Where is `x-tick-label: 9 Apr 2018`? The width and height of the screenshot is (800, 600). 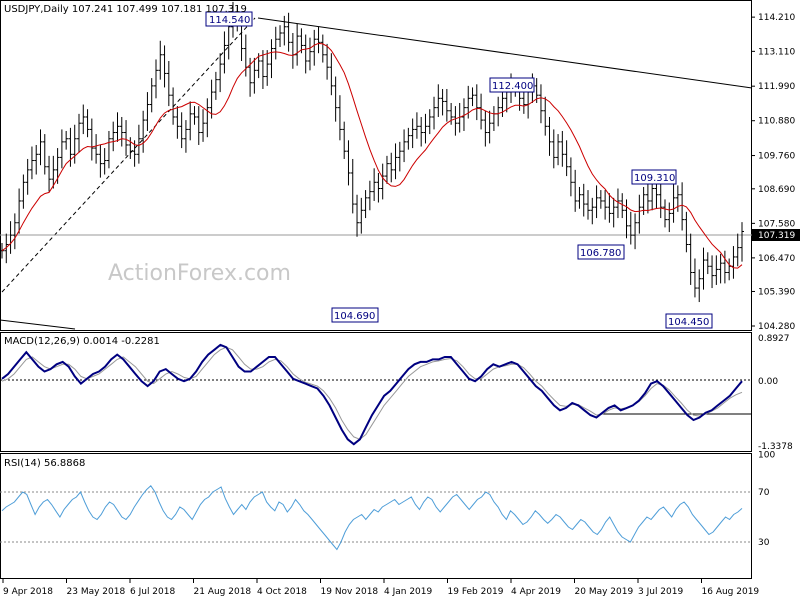 x-tick-label: 9 Apr 2018 is located at coordinates (28, 592).